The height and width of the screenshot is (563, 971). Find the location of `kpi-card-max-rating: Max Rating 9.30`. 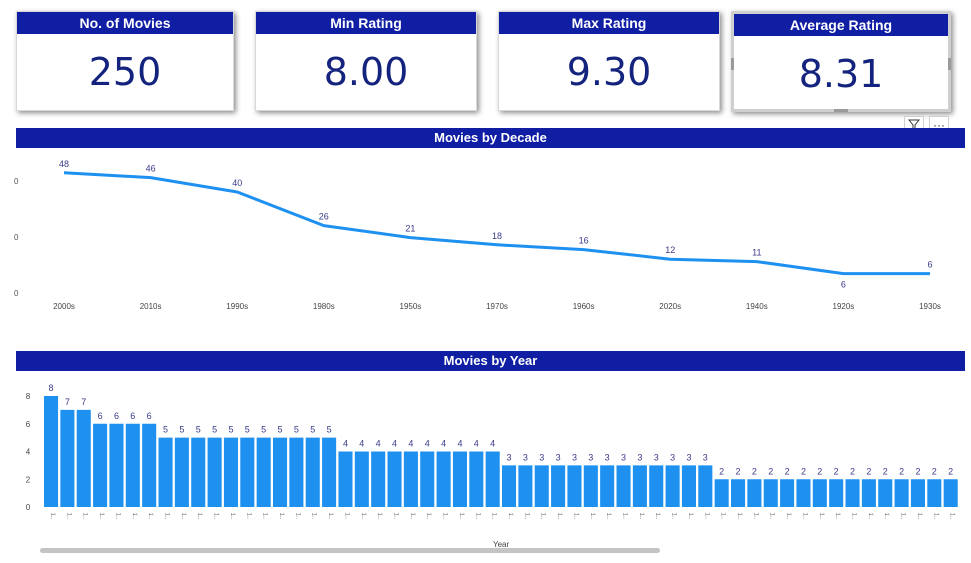

kpi-card-max-rating: Max Rating 9.30 is located at coordinates (609, 61).